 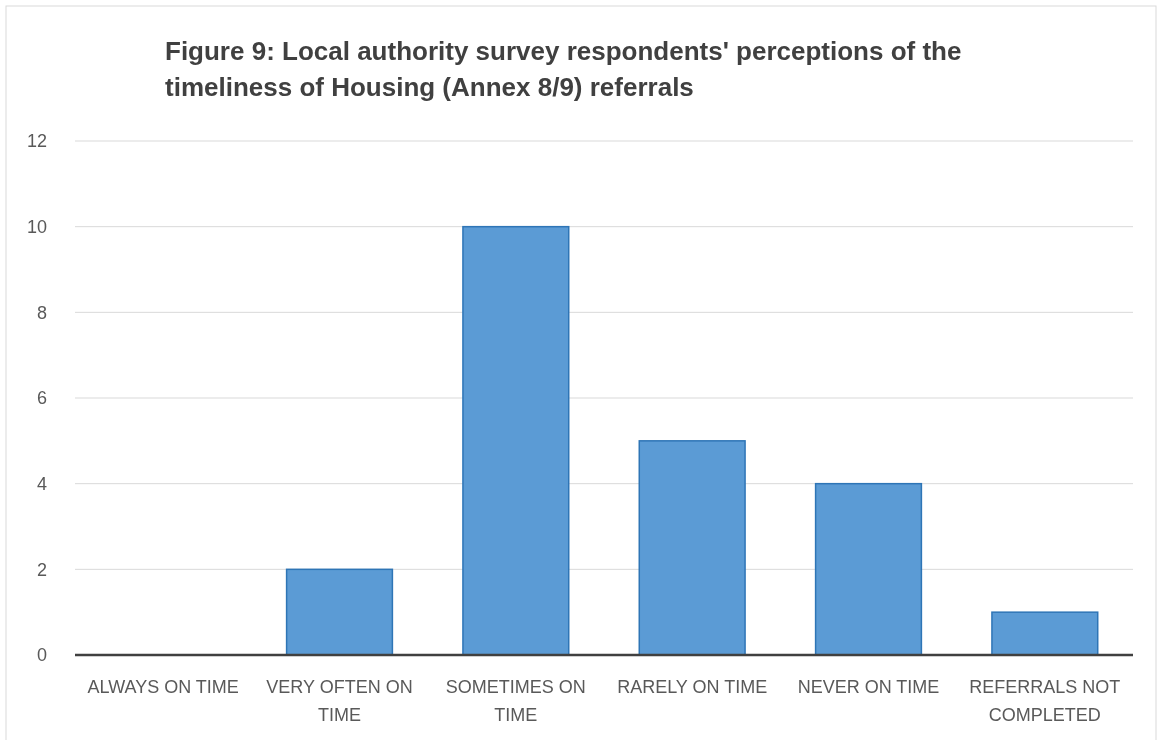 What do you see at coordinates (868, 687) in the screenshot?
I see `x-tick-label: NEVER ON TIME` at bounding box center [868, 687].